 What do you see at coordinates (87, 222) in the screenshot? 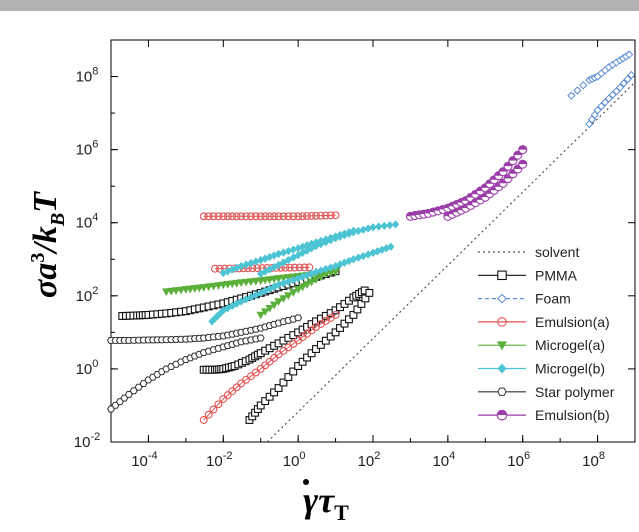
I see `y-tick-label: 10⁴` at bounding box center [87, 222].